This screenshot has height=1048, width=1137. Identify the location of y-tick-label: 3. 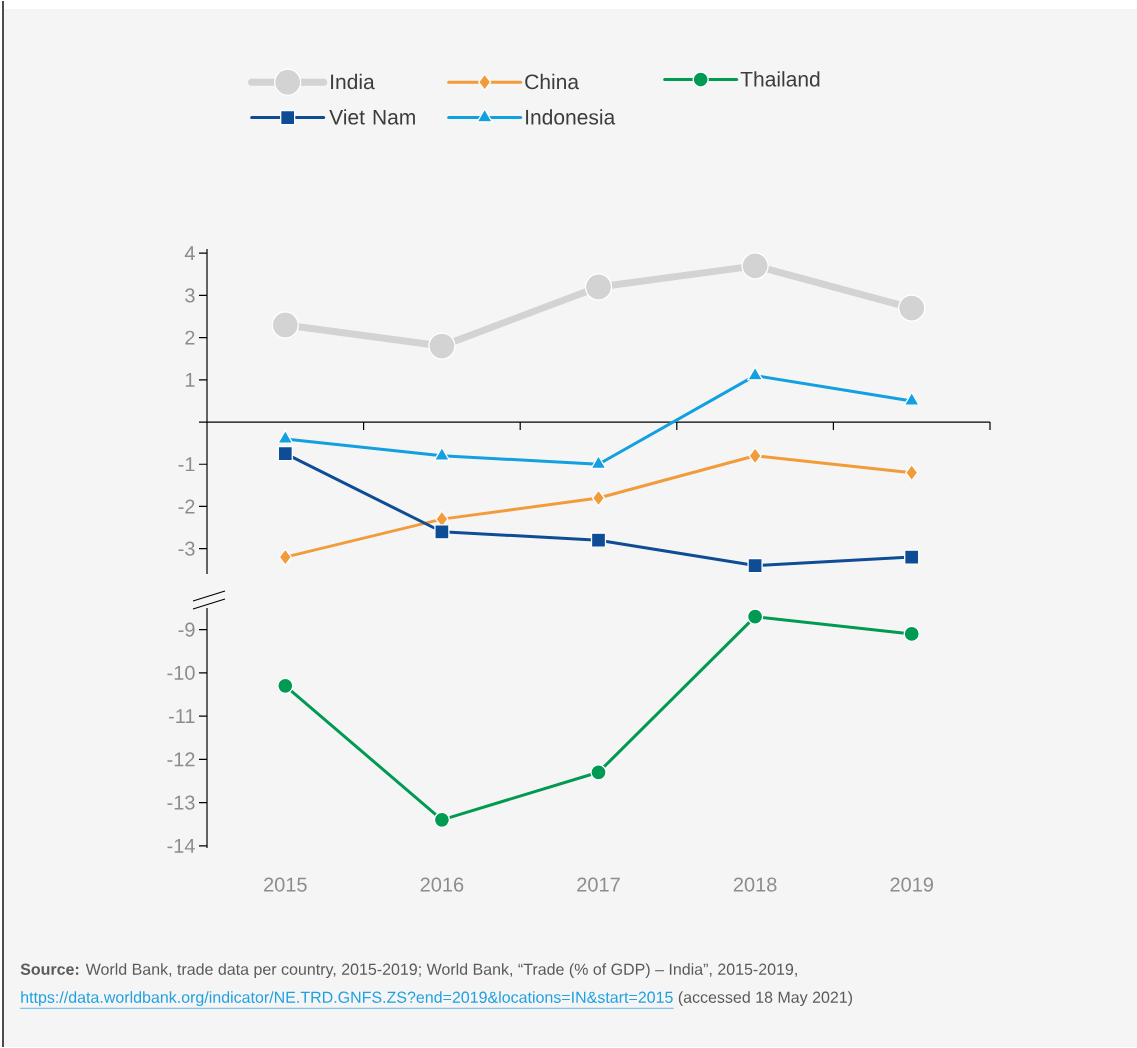
(190, 295).